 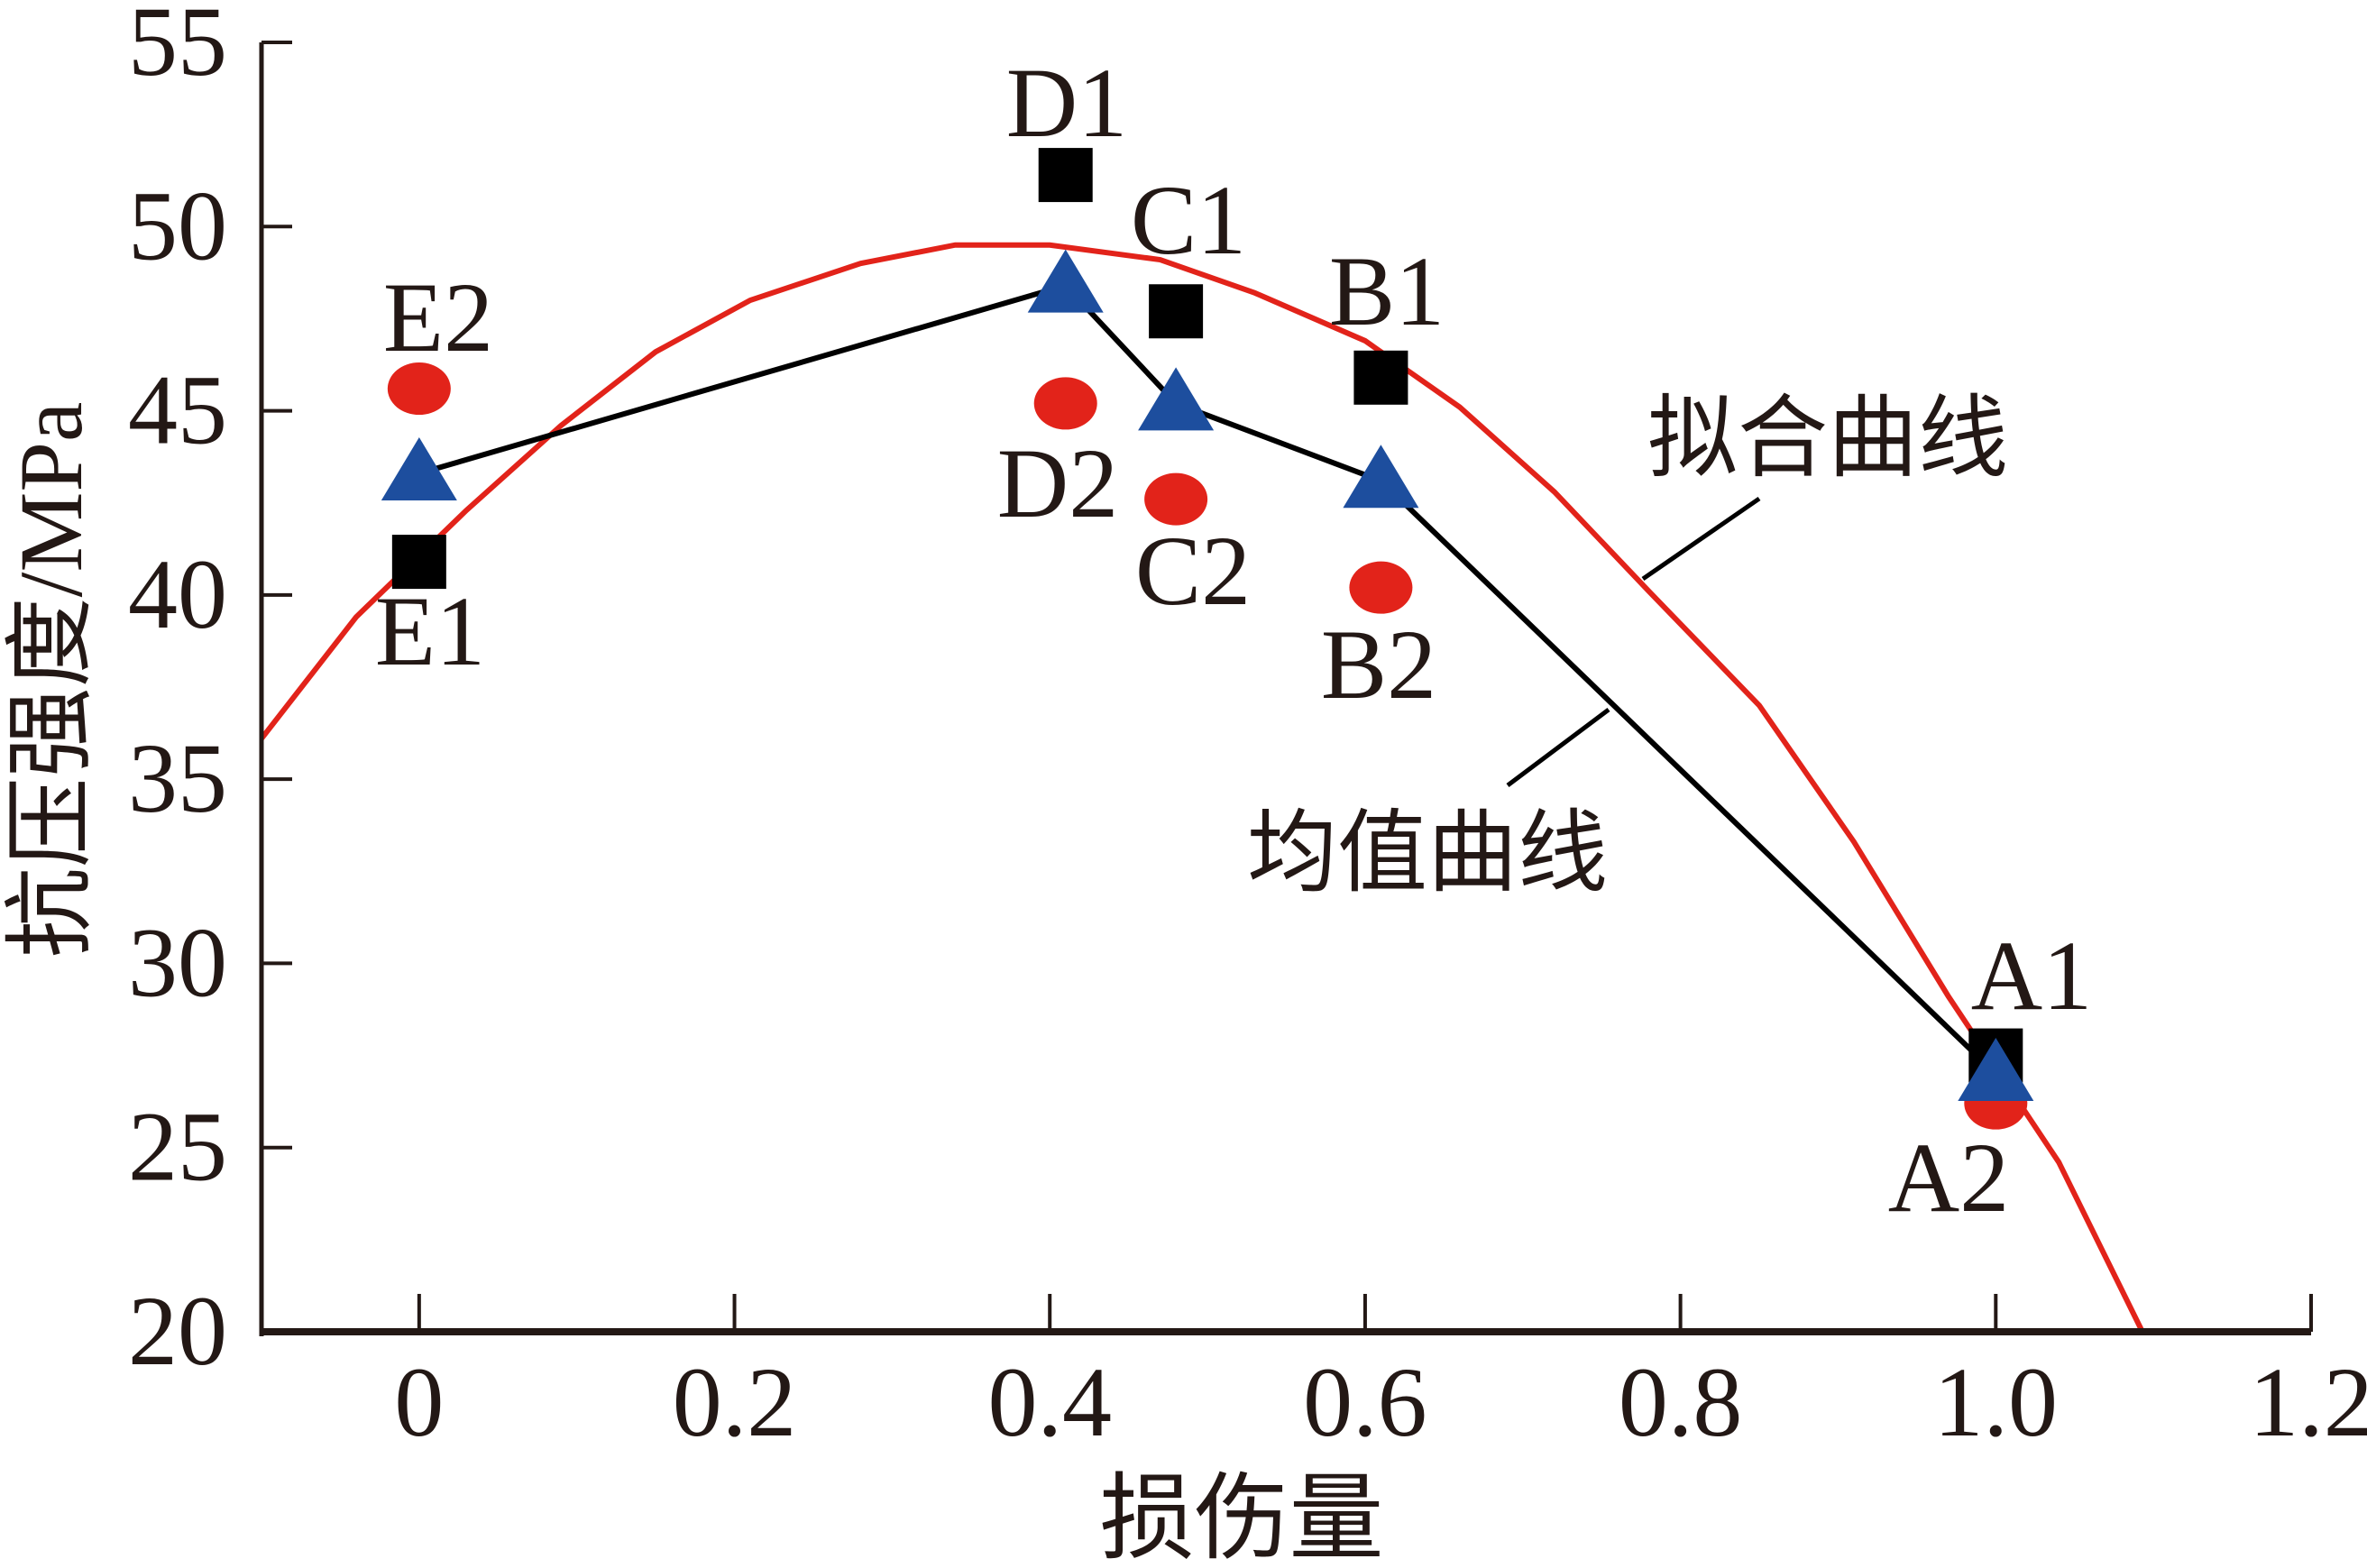 I want to click on y-tick-label: 25, so click(x=177, y=1147).